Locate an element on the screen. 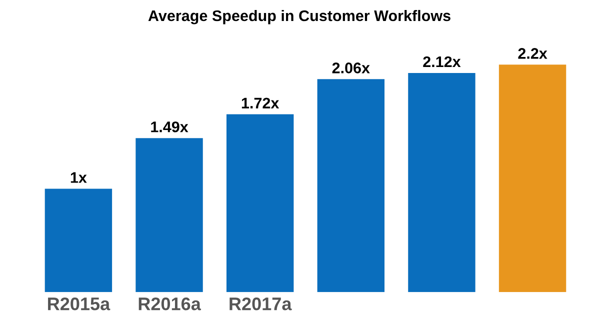 Image resolution: width=599 pixels, height=332 pixels. data-label: 2.06x is located at coordinates (351, 68).